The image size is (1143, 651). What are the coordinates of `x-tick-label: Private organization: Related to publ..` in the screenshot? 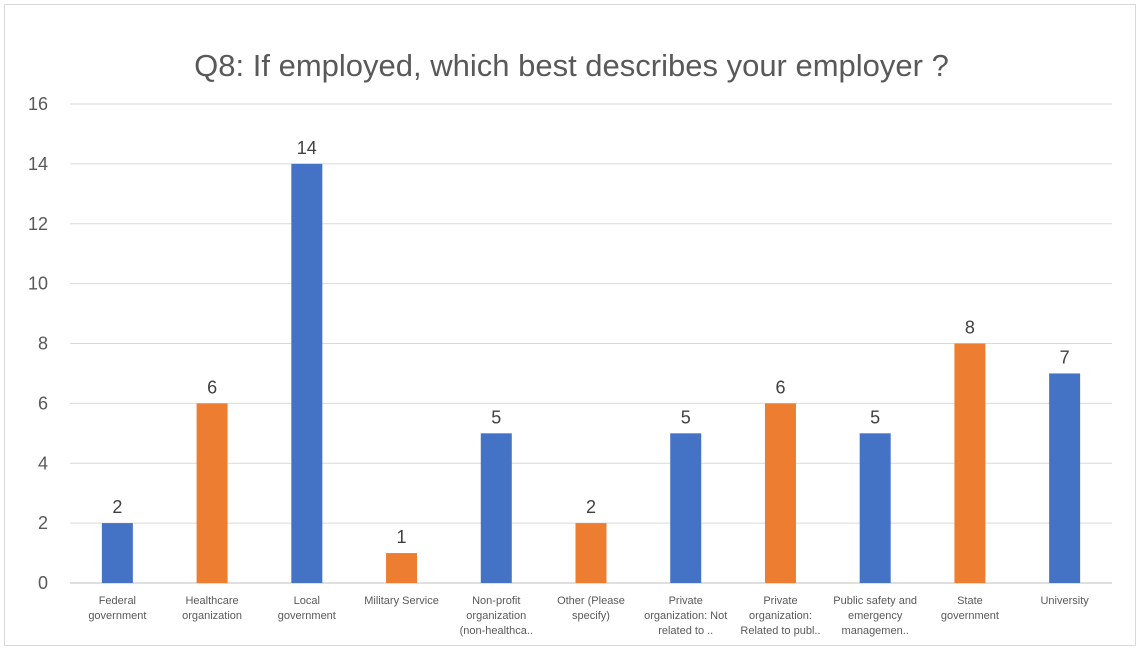 It's located at (780, 616).